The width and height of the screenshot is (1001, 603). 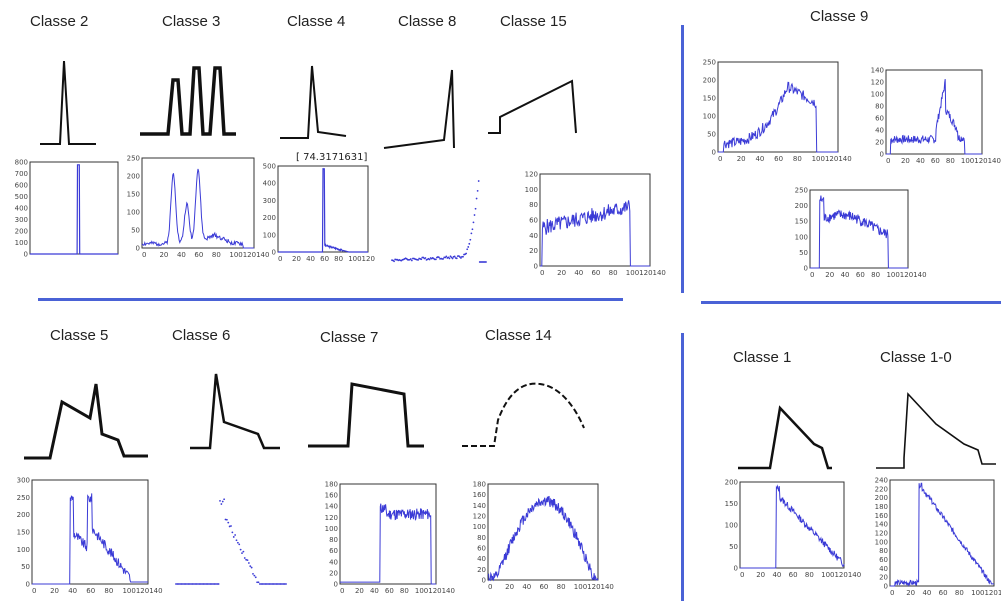 What do you see at coordinates (533, 251) in the screenshot?
I see `y-tick-label: 20` at bounding box center [533, 251].